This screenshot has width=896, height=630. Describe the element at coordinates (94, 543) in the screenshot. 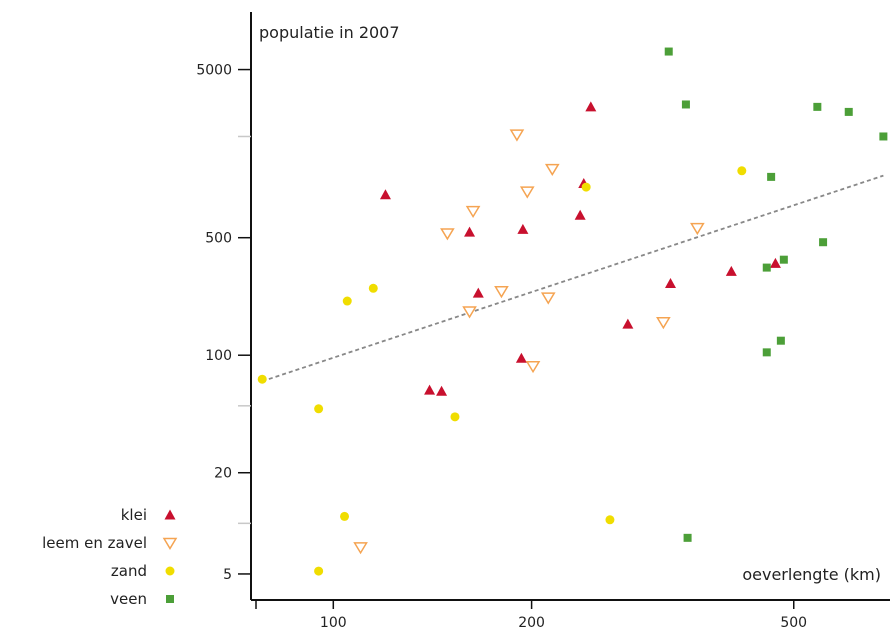

I see `legend-label-1: leem en zavel` at that location.